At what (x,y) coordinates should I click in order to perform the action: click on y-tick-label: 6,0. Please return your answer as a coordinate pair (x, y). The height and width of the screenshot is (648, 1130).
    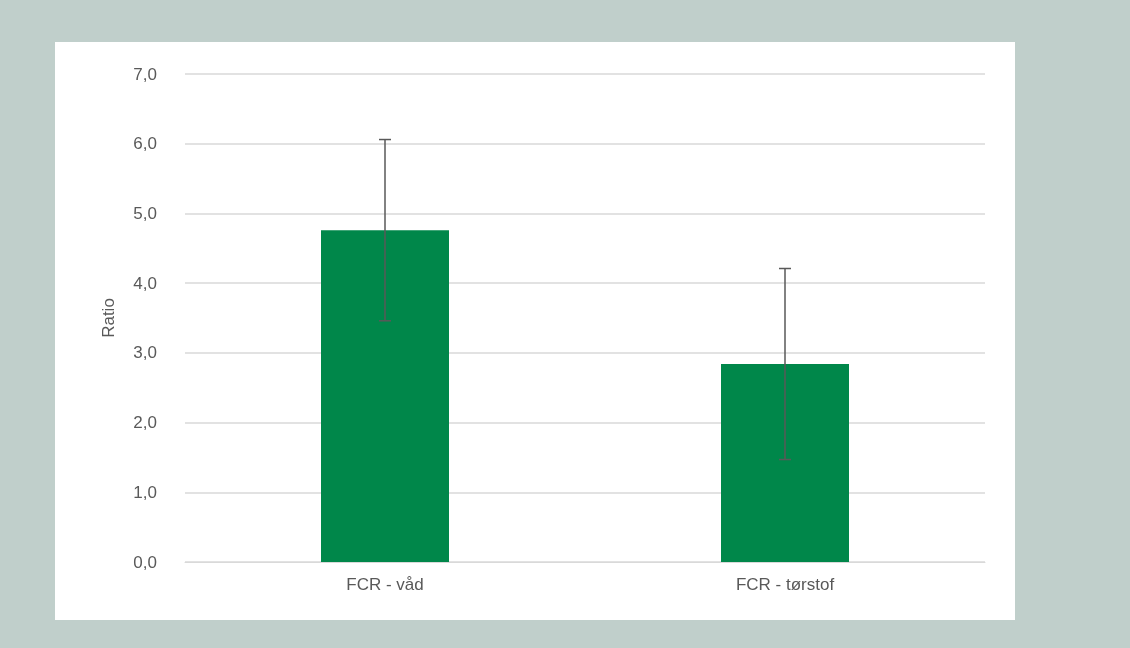
    Looking at the image, I should click on (145, 144).